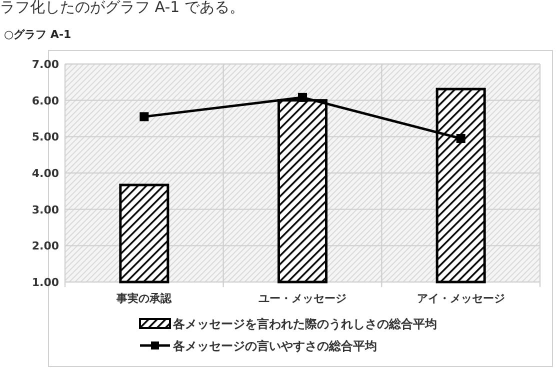 The width and height of the screenshot is (559, 375). What do you see at coordinates (122, 8) in the screenshot?
I see `text: ラフ化したのがグラフ A-1 である。` at bounding box center [122, 8].